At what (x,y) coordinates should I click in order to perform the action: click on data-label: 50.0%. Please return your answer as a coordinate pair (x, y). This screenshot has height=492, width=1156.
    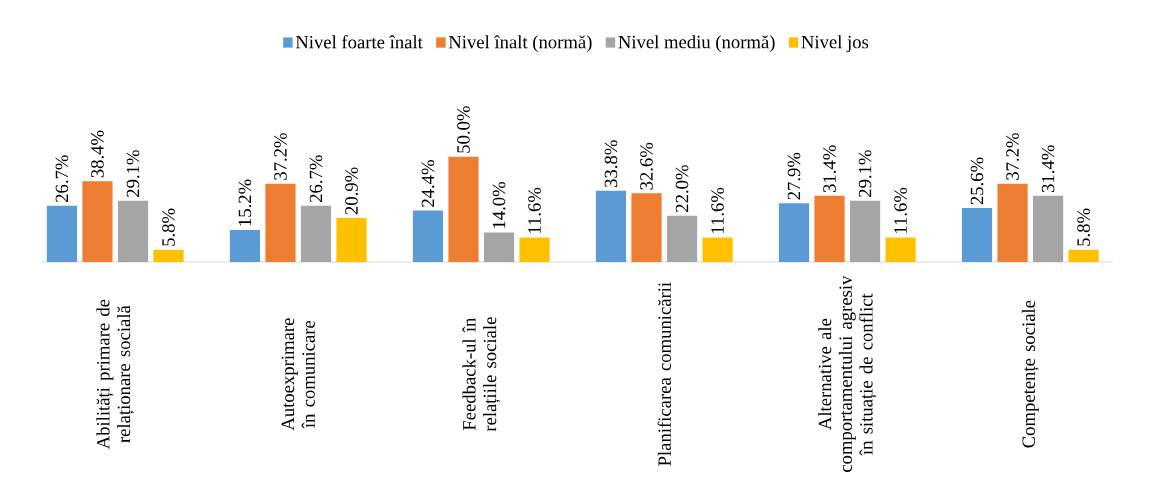
    Looking at the image, I should click on (463, 129).